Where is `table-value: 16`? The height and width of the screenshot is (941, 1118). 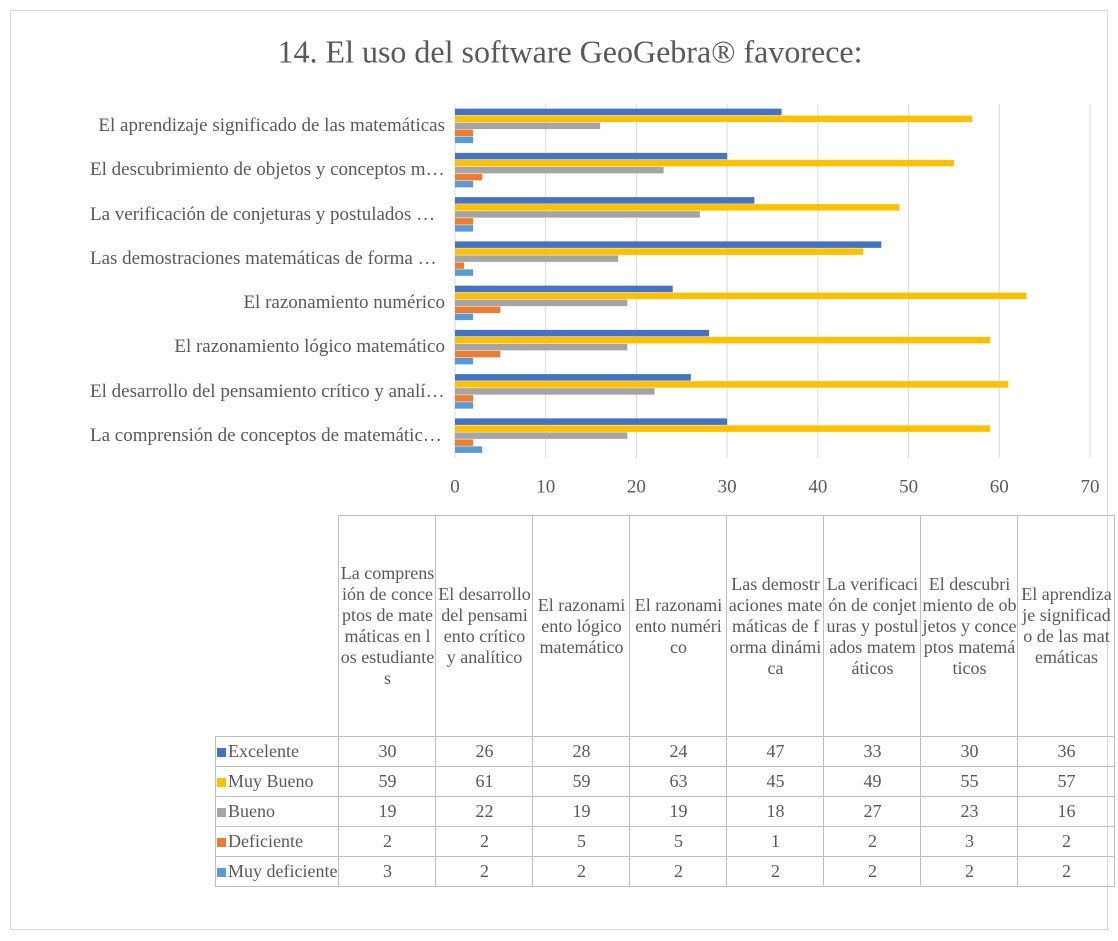
table-value: 16 is located at coordinates (1066, 811).